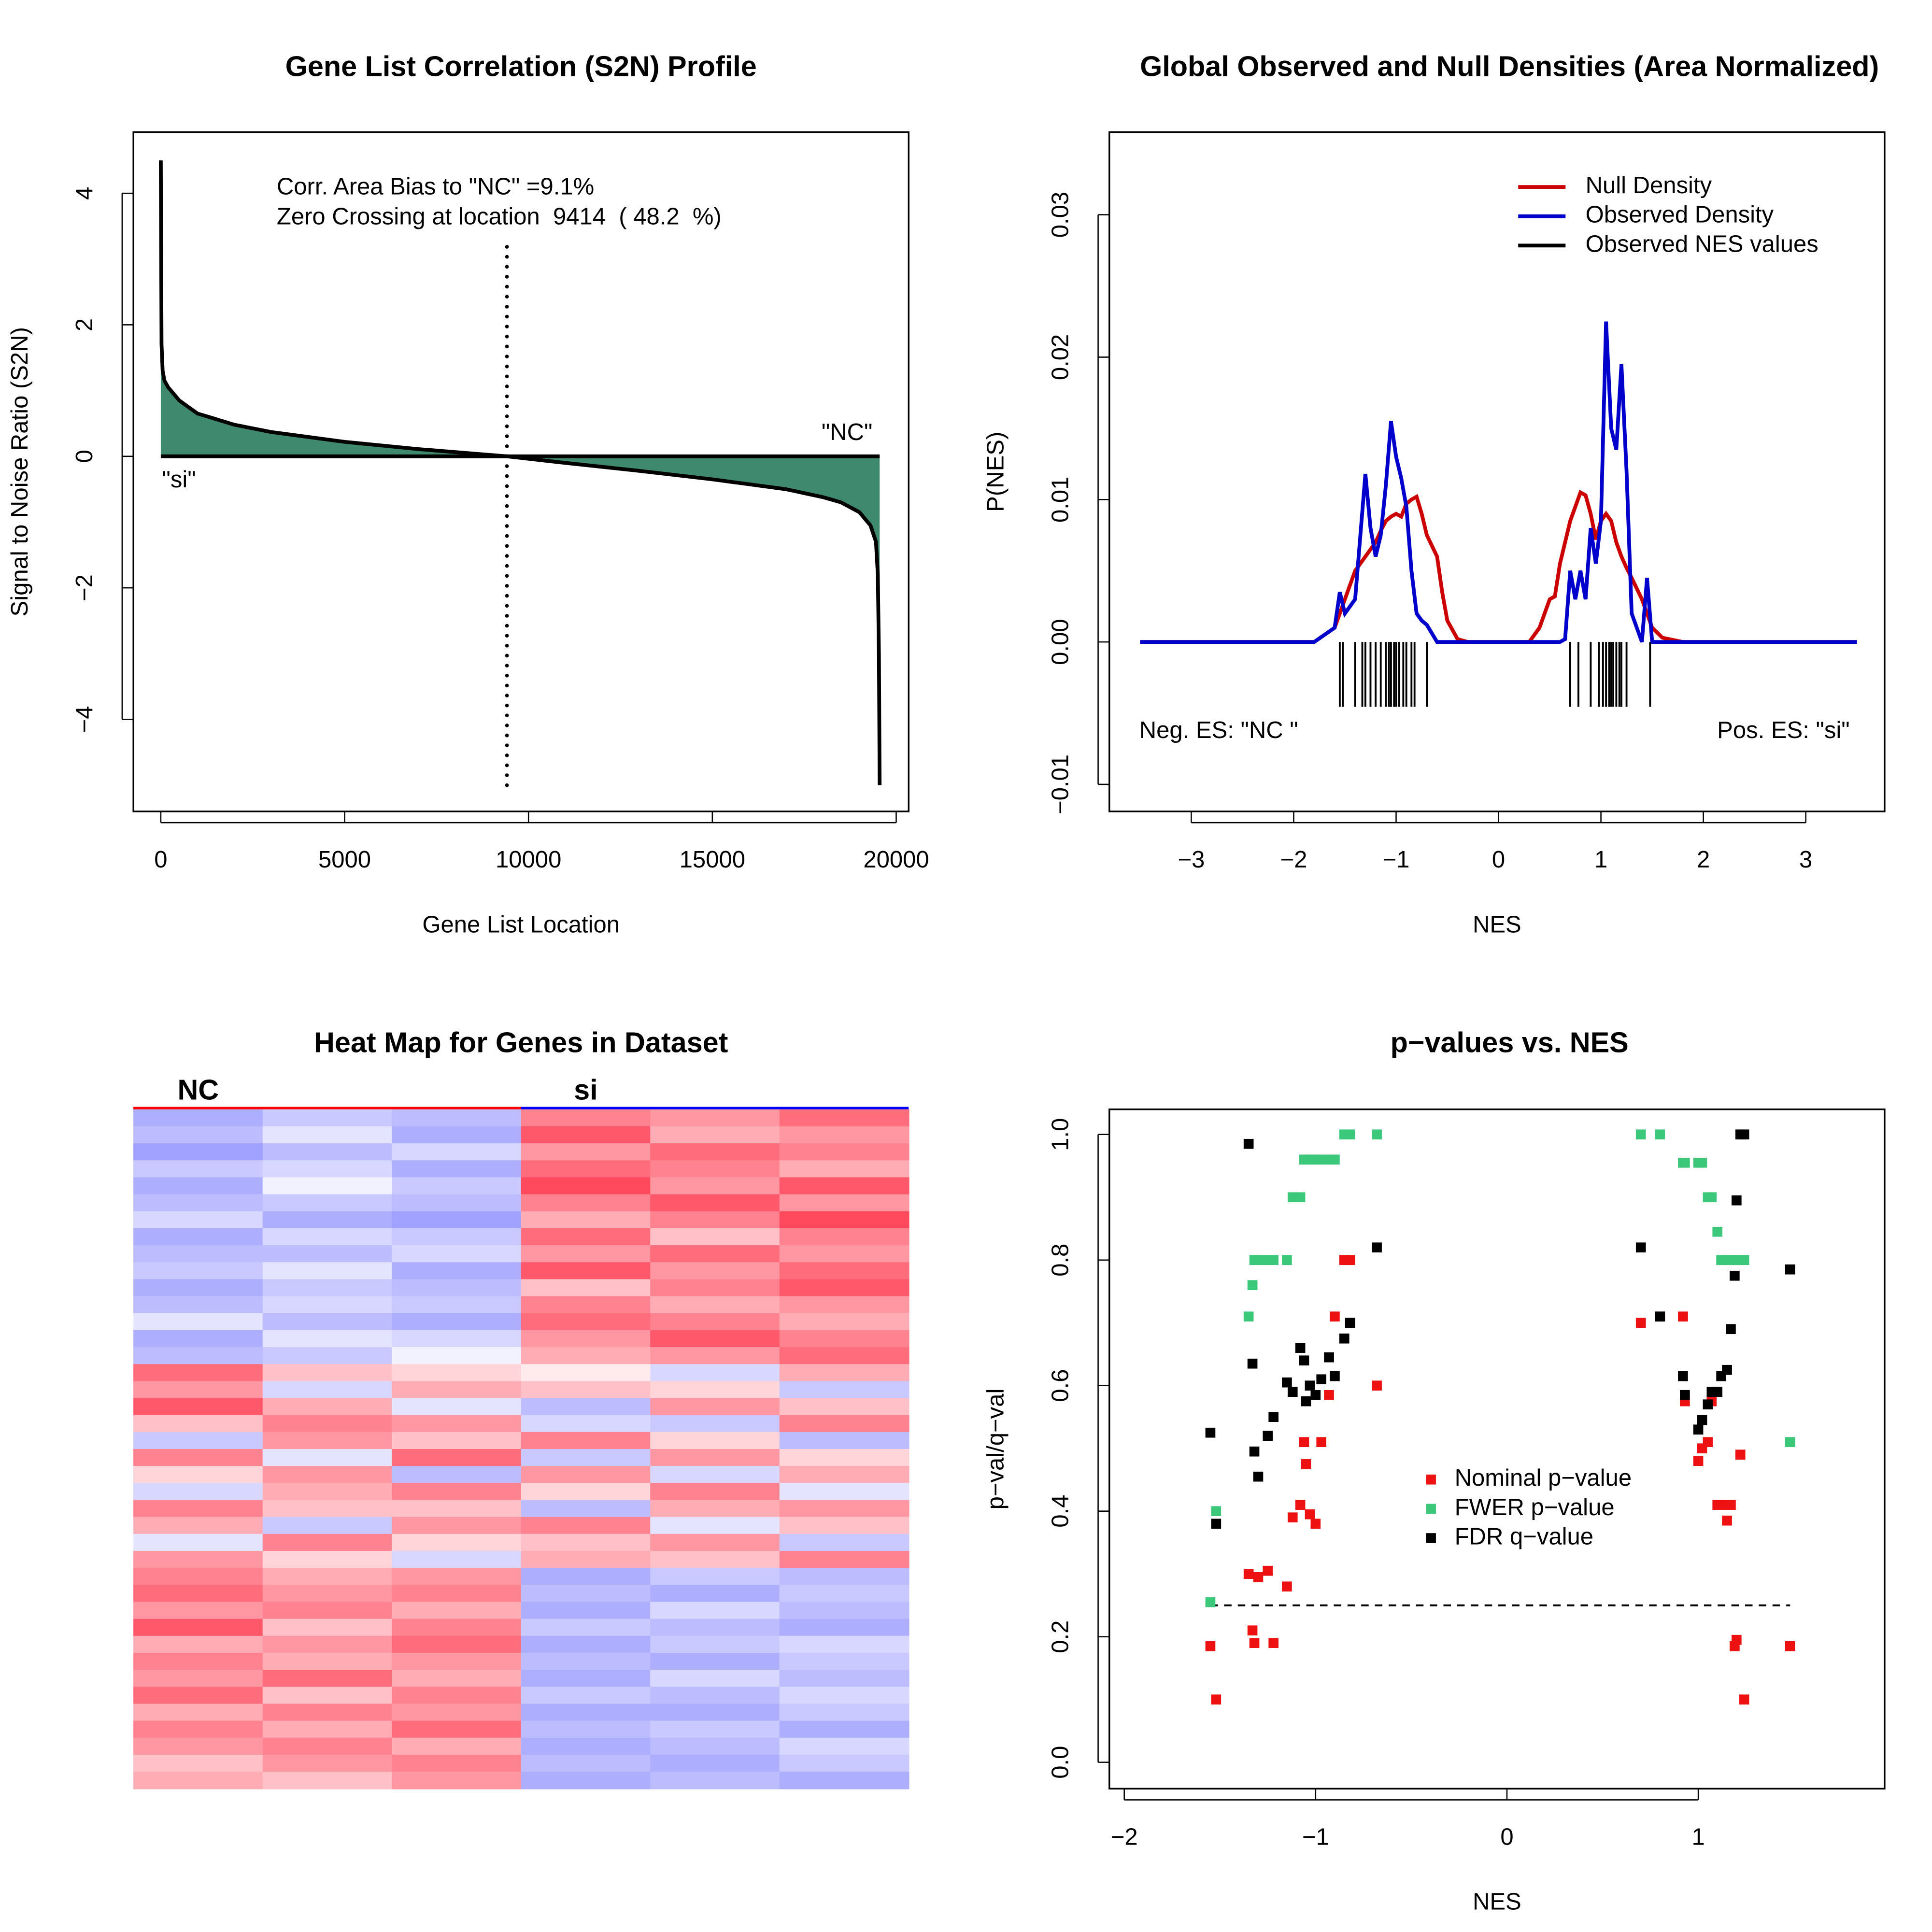 The height and width of the screenshot is (1932, 1932). What do you see at coordinates (160, 860) in the screenshot?
I see `x-tick-label: 0` at bounding box center [160, 860].